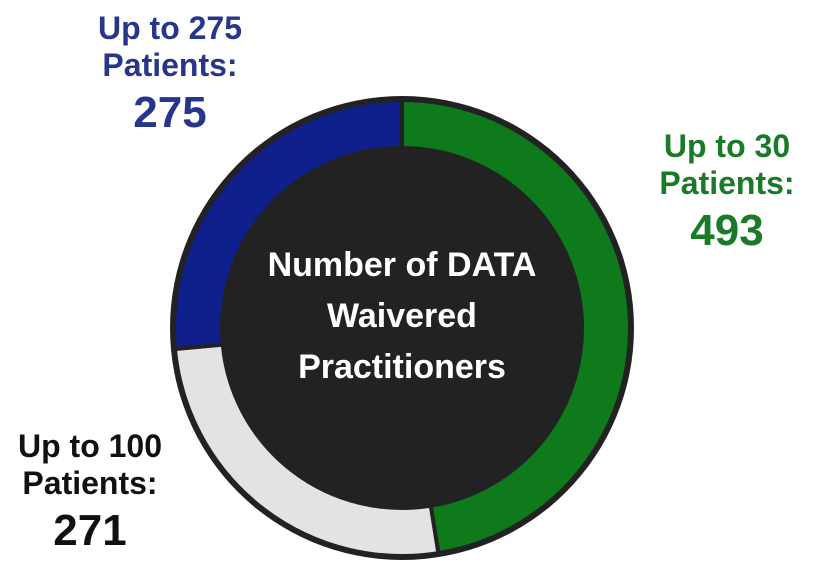  What do you see at coordinates (170, 112) in the screenshot?
I see `value-label: 275` at bounding box center [170, 112].